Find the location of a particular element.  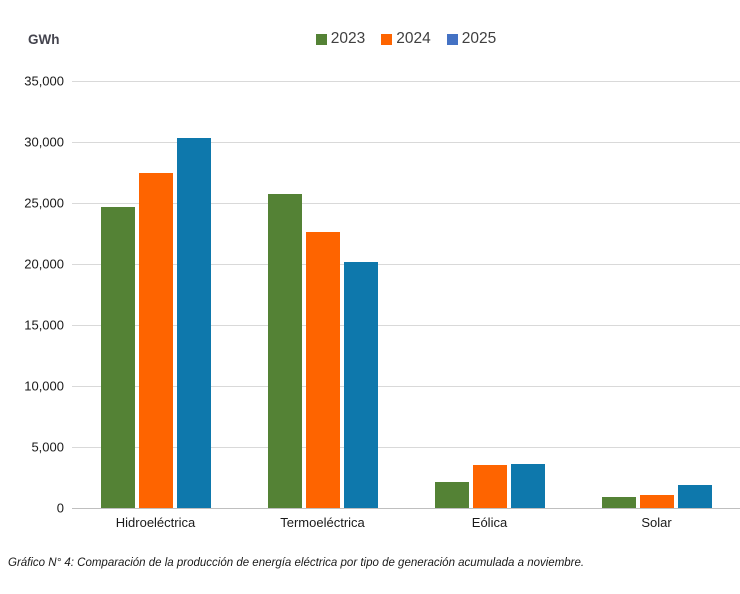

legend-item-2025: 2025 is located at coordinates (471, 39).